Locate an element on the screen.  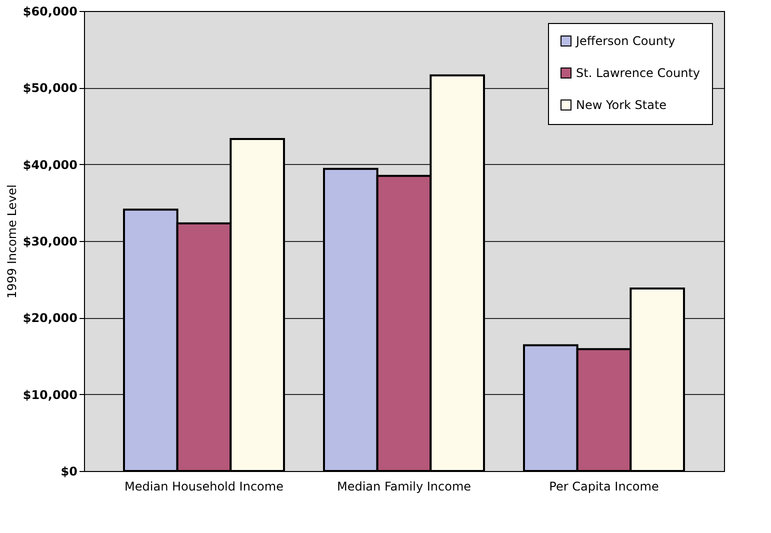
y-tick-label: $0 is located at coordinates (69, 471).